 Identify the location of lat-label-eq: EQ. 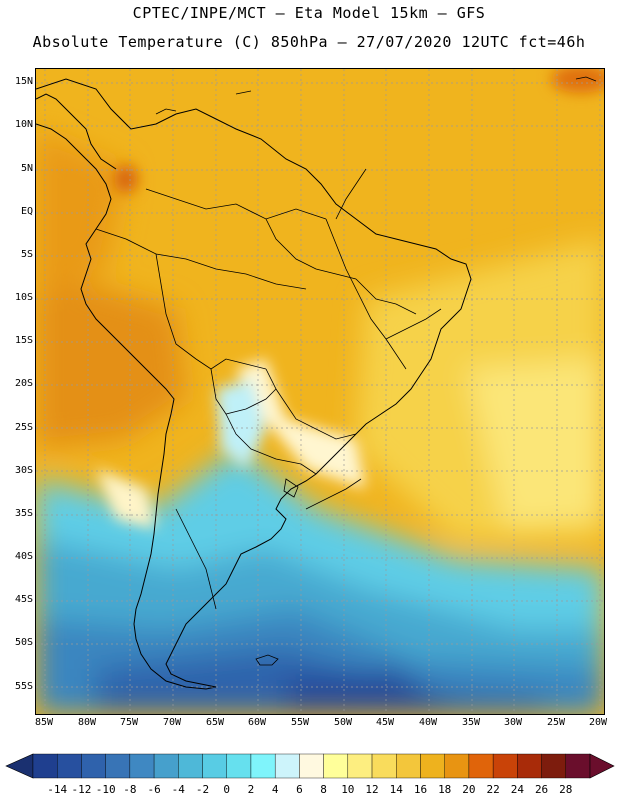
(26, 211).